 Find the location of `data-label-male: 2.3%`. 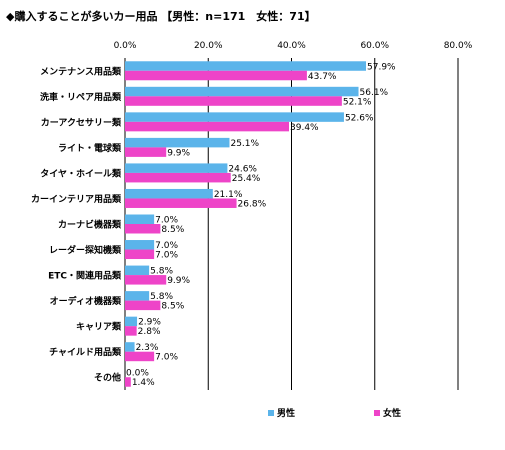

data-label-male: 2.3% is located at coordinates (147, 348).